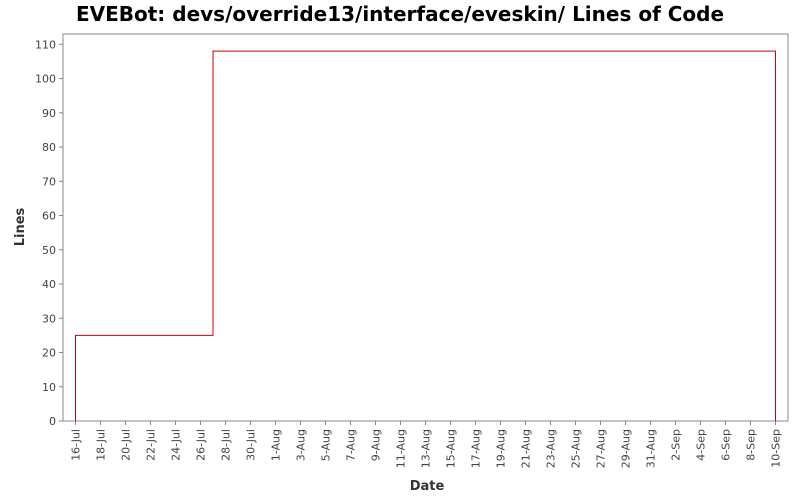 Image resolution: width=800 pixels, height=500 pixels. What do you see at coordinates (427, 486) in the screenshot?
I see `x-axis-label: Date` at bounding box center [427, 486].